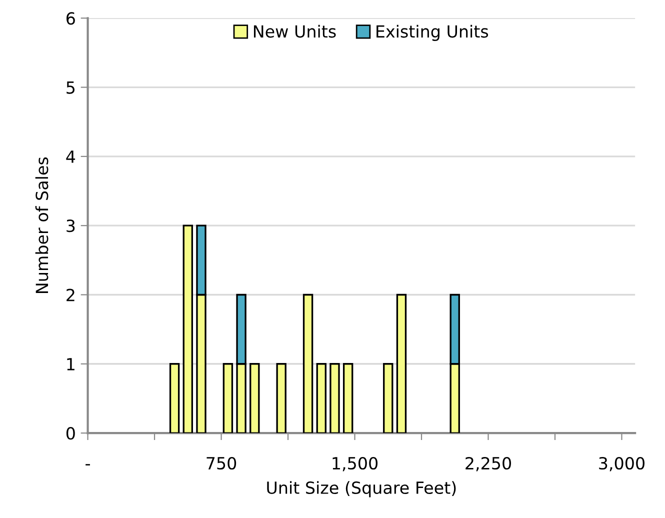  What do you see at coordinates (70, 295) in the screenshot?
I see `y-tick-label: 2` at bounding box center [70, 295].